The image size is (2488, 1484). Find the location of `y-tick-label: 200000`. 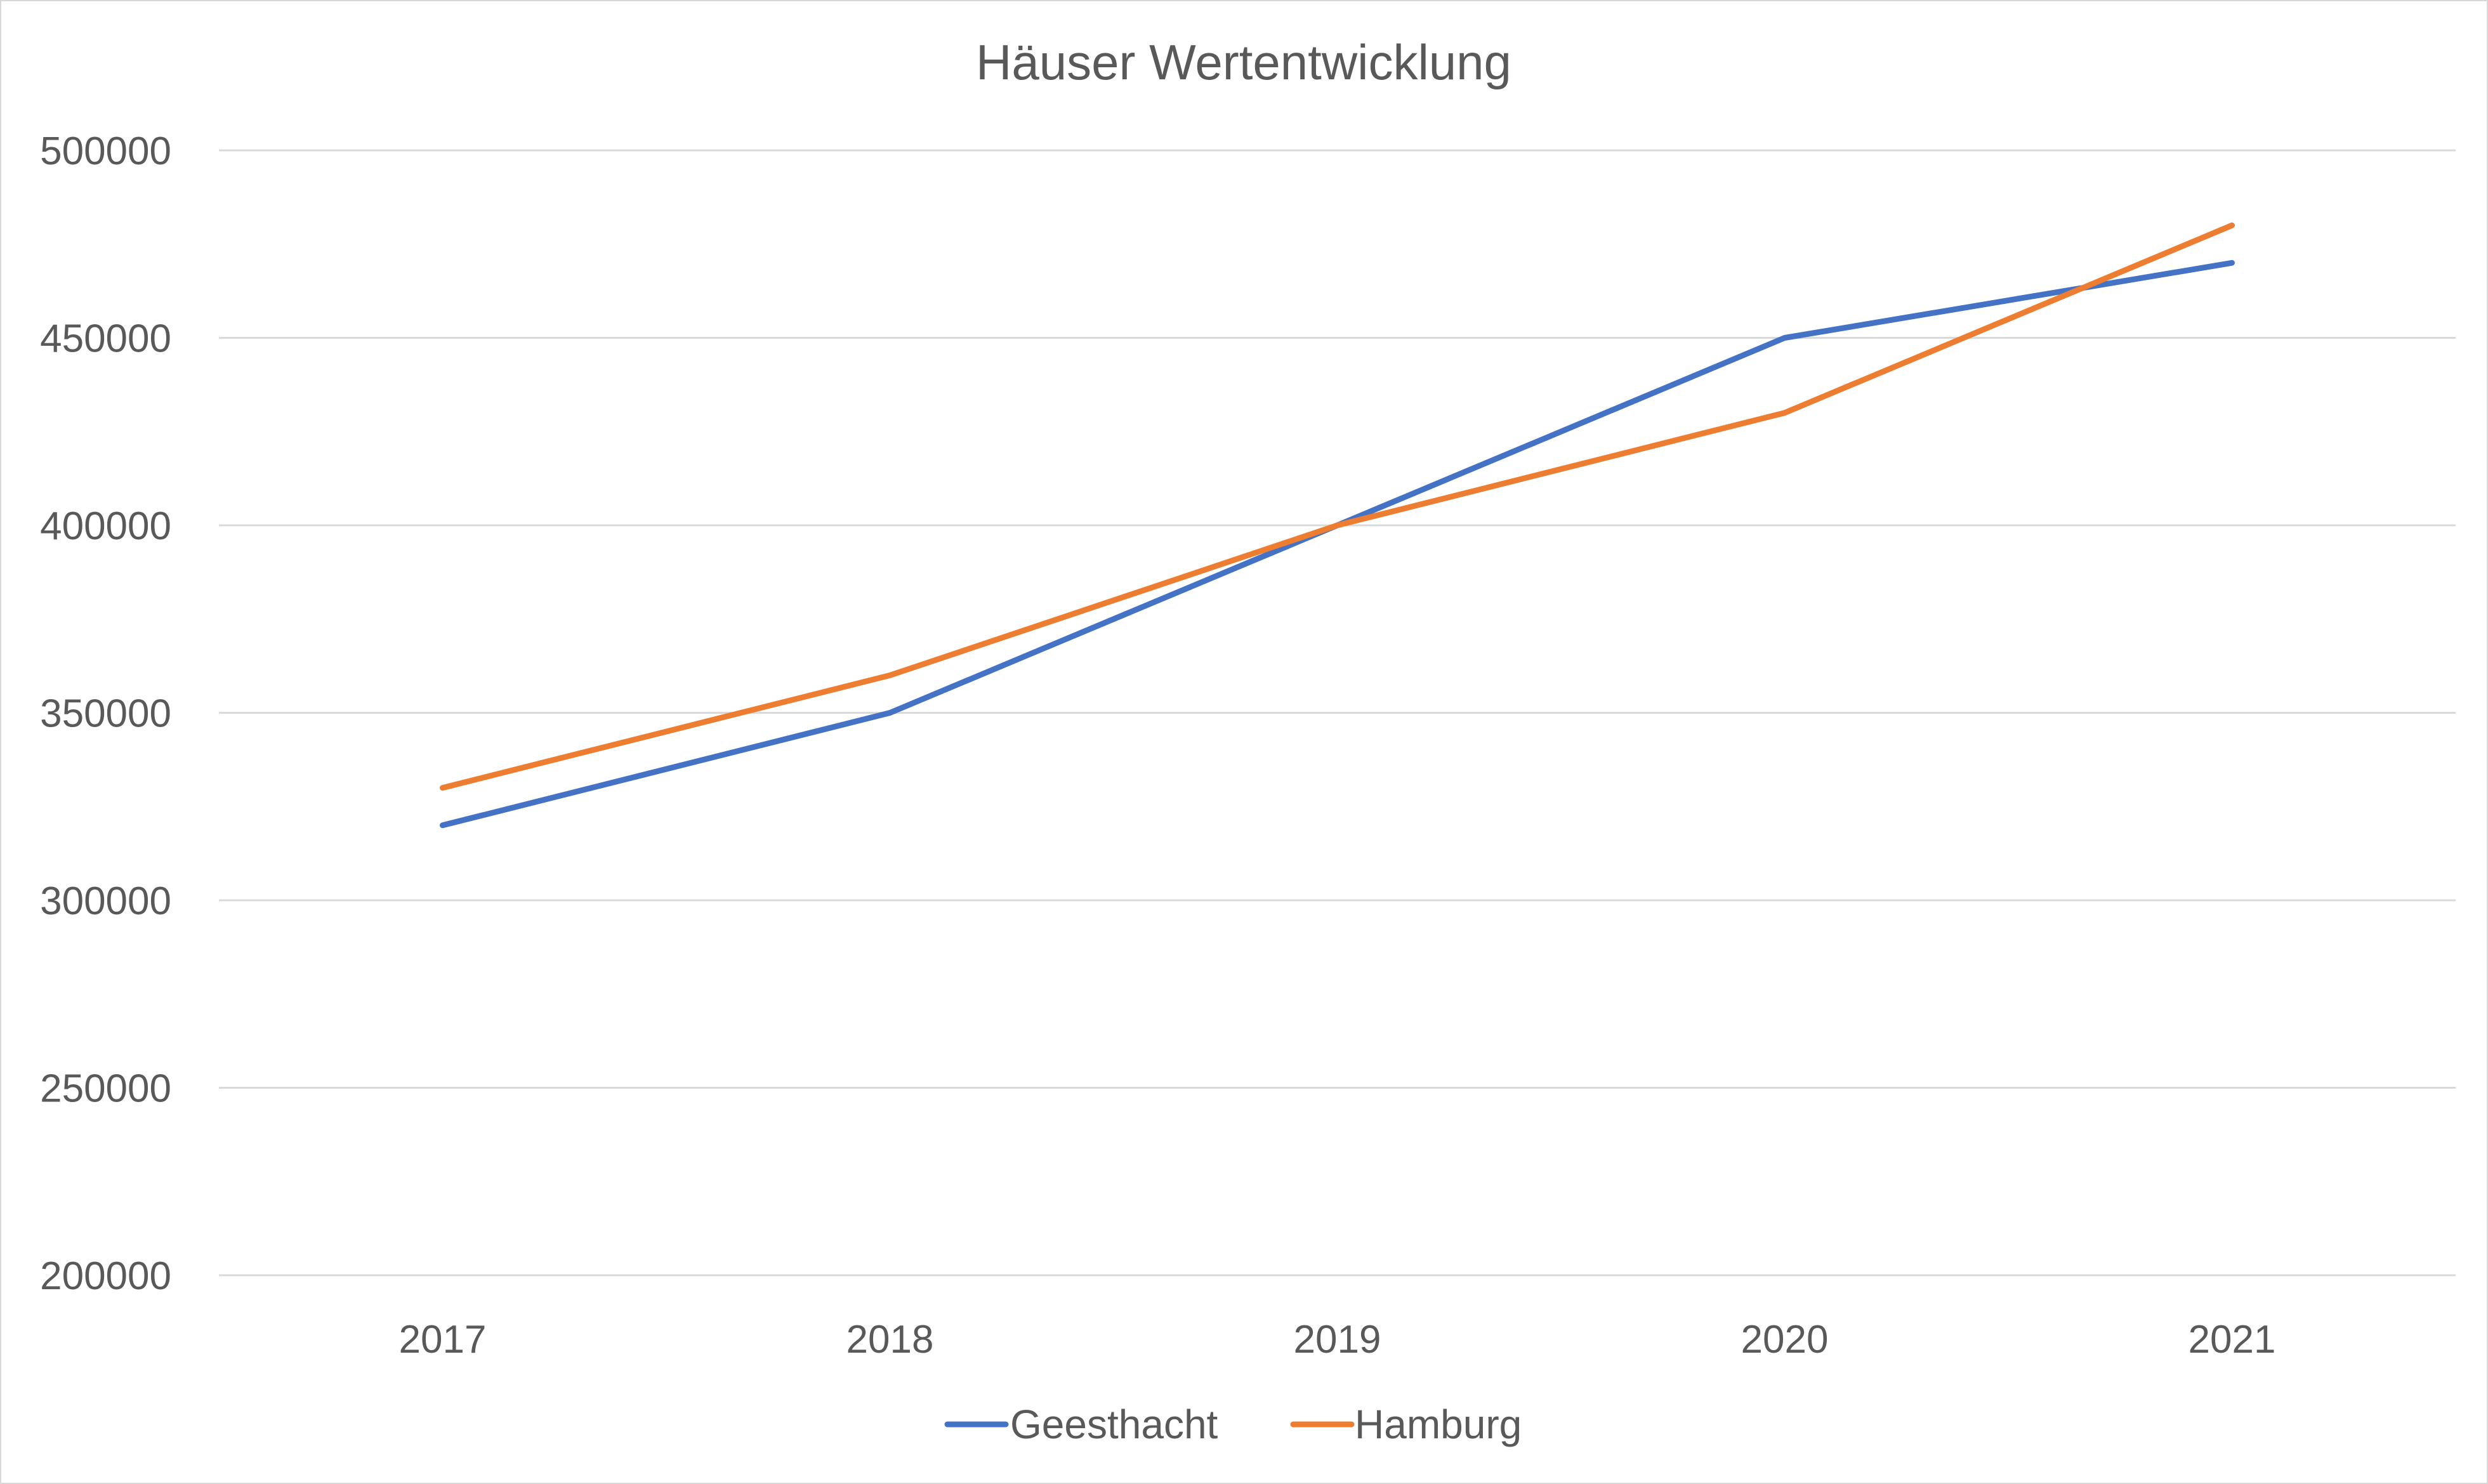

y-tick-label: 200000 is located at coordinates (105, 1276).